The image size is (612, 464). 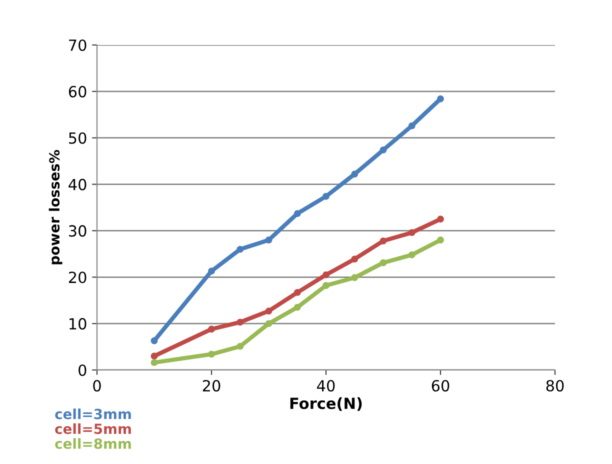 What do you see at coordinates (326, 404) in the screenshot?
I see `x-axis-title: Force(N)` at bounding box center [326, 404].